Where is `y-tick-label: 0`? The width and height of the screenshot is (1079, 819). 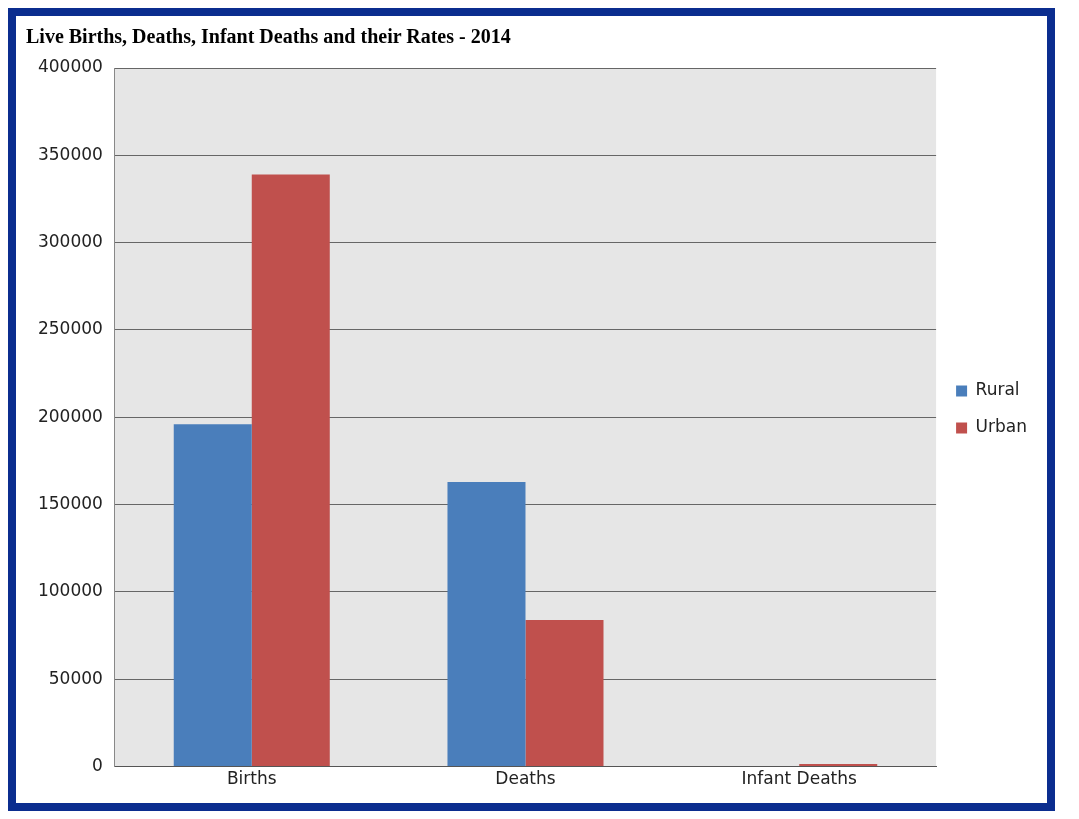 y-tick-label: 0 is located at coordinates (97, 765).